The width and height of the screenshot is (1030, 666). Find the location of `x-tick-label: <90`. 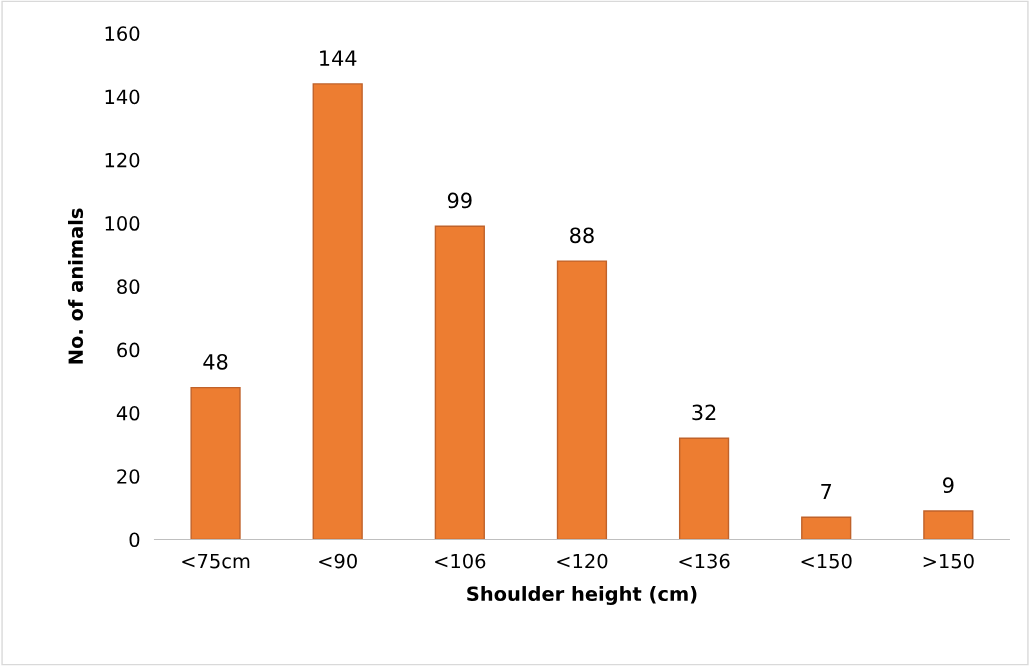

x-tick-label: <90 is located at coordinates (338, 561).